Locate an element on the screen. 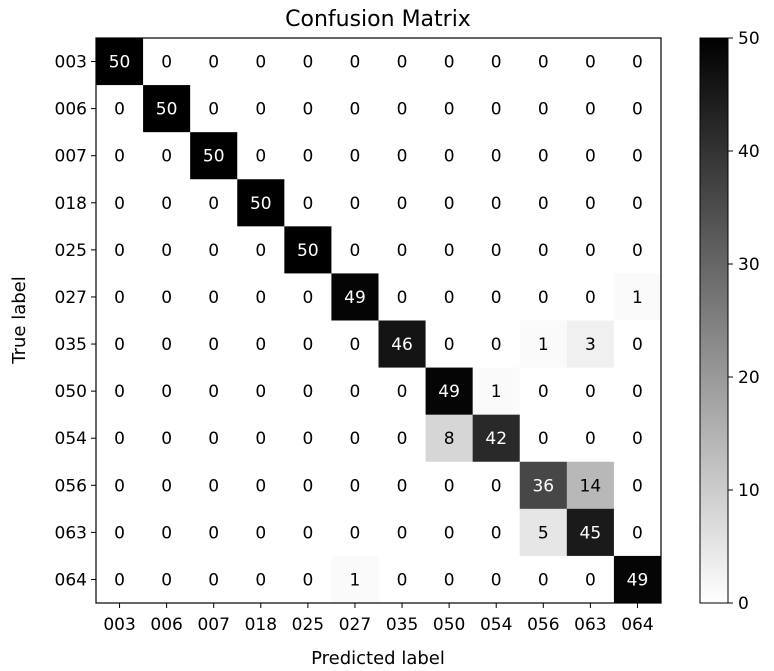  colorbar-tick-label: 10 is located at coordinates (749, 491).